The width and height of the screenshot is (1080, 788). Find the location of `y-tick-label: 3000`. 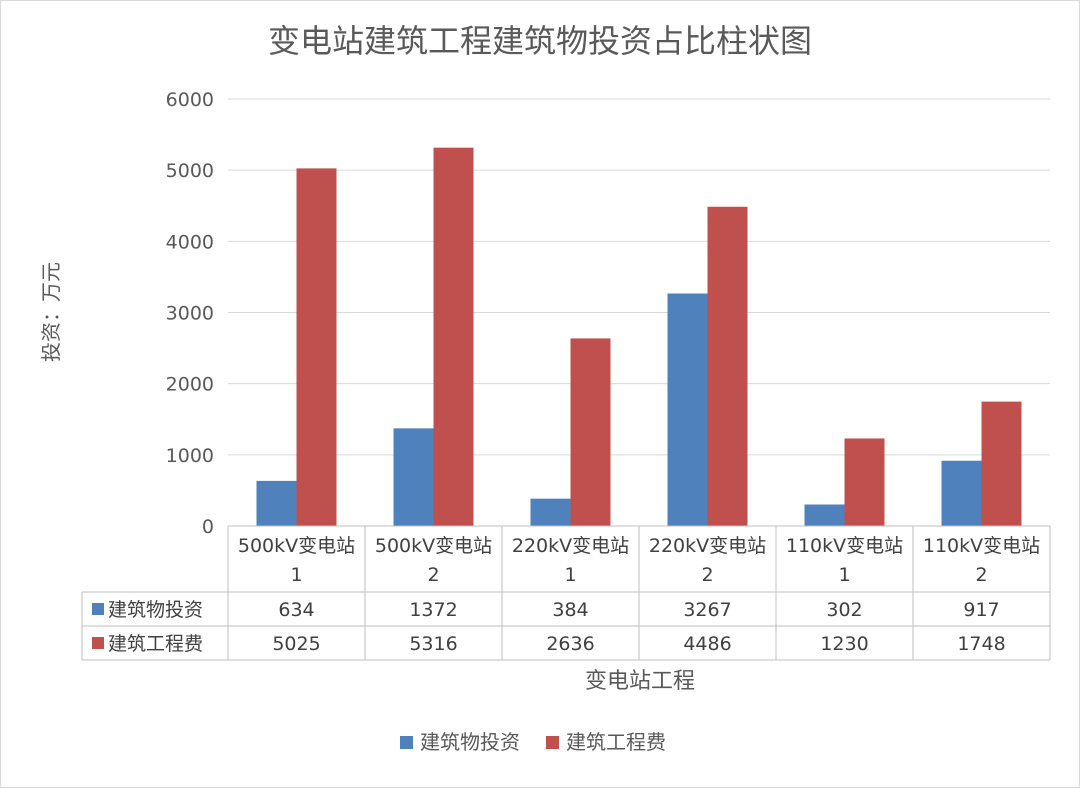

y-tick-label: 3000 is located at coordinates (190, 314).